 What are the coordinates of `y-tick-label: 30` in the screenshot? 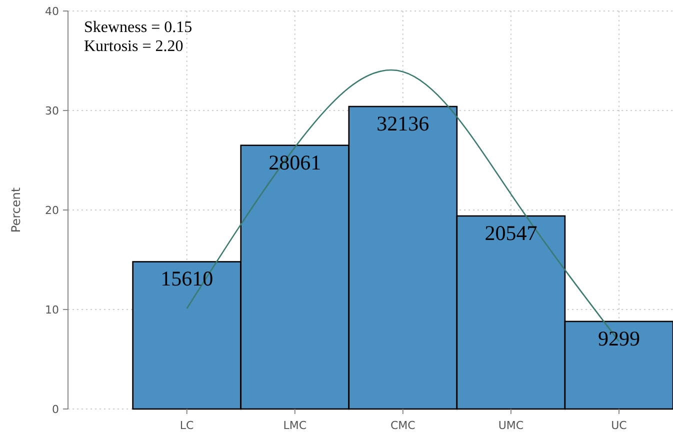 It's located at (52, 111).